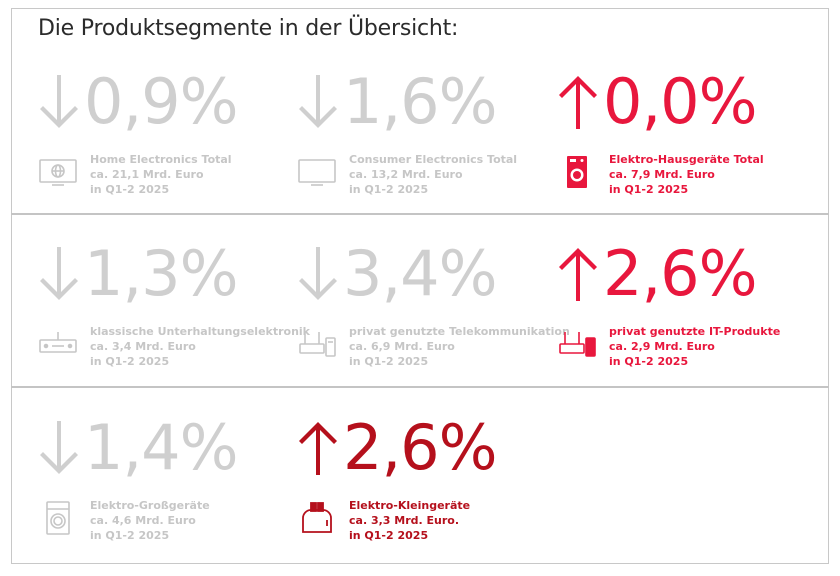 Image resolution: width=840 pixels, height=576 pixels. I want to click on change-value: 0,0%, so click(680, 101).